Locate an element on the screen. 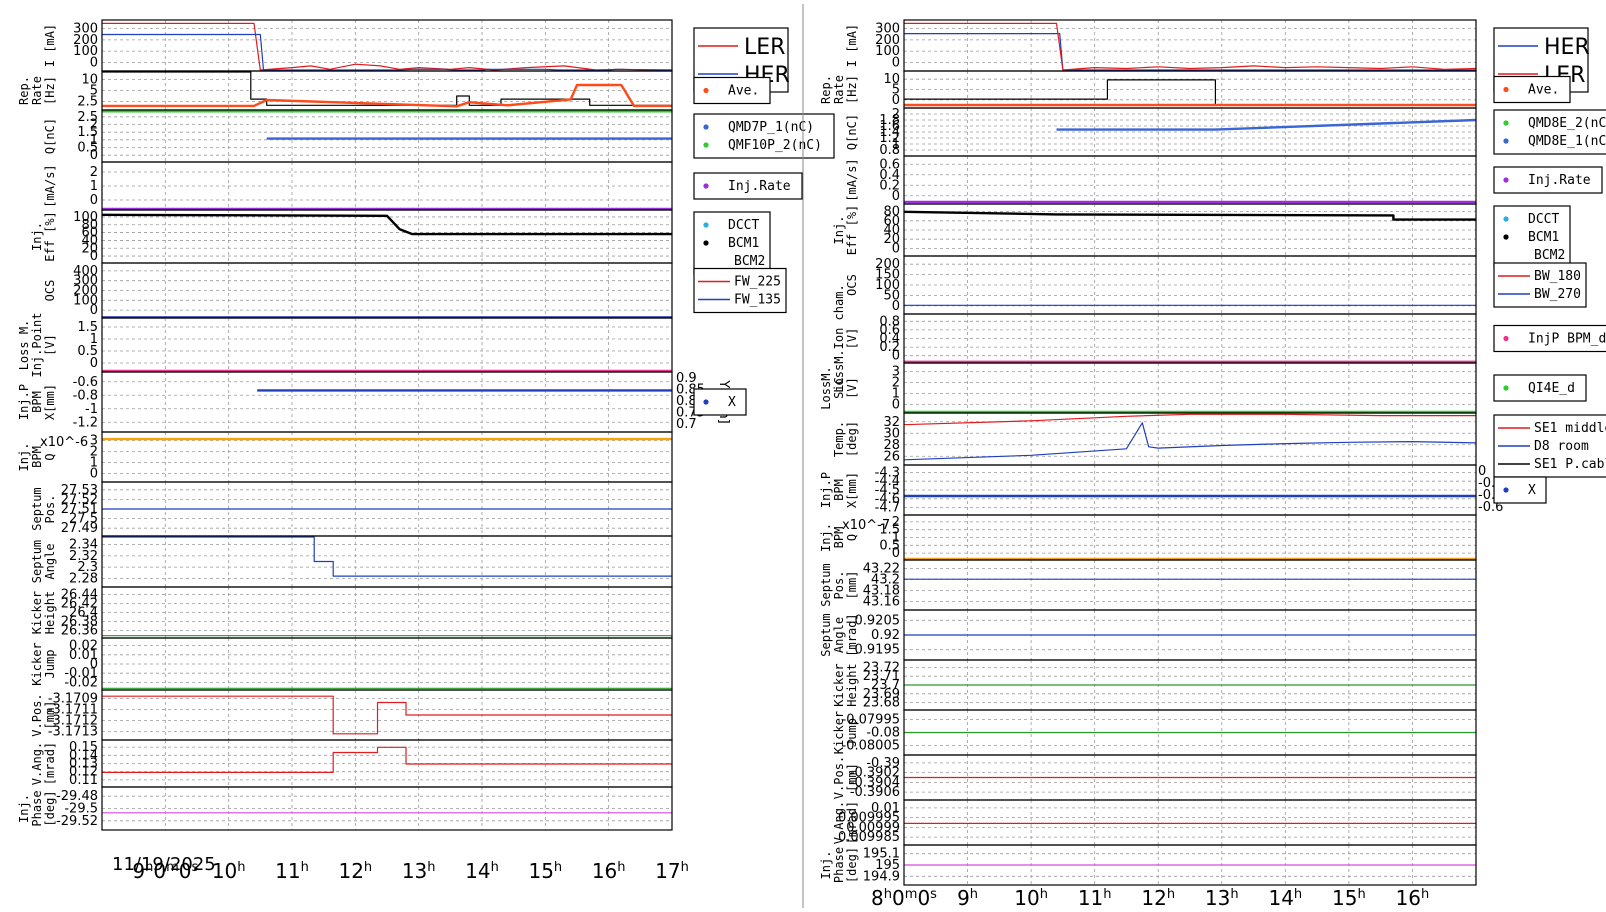 The height and width of the screenshot is (912, 1606). legend: SE1 middle D8 room SE1 P.cable is located at coordinates (1549, 446).